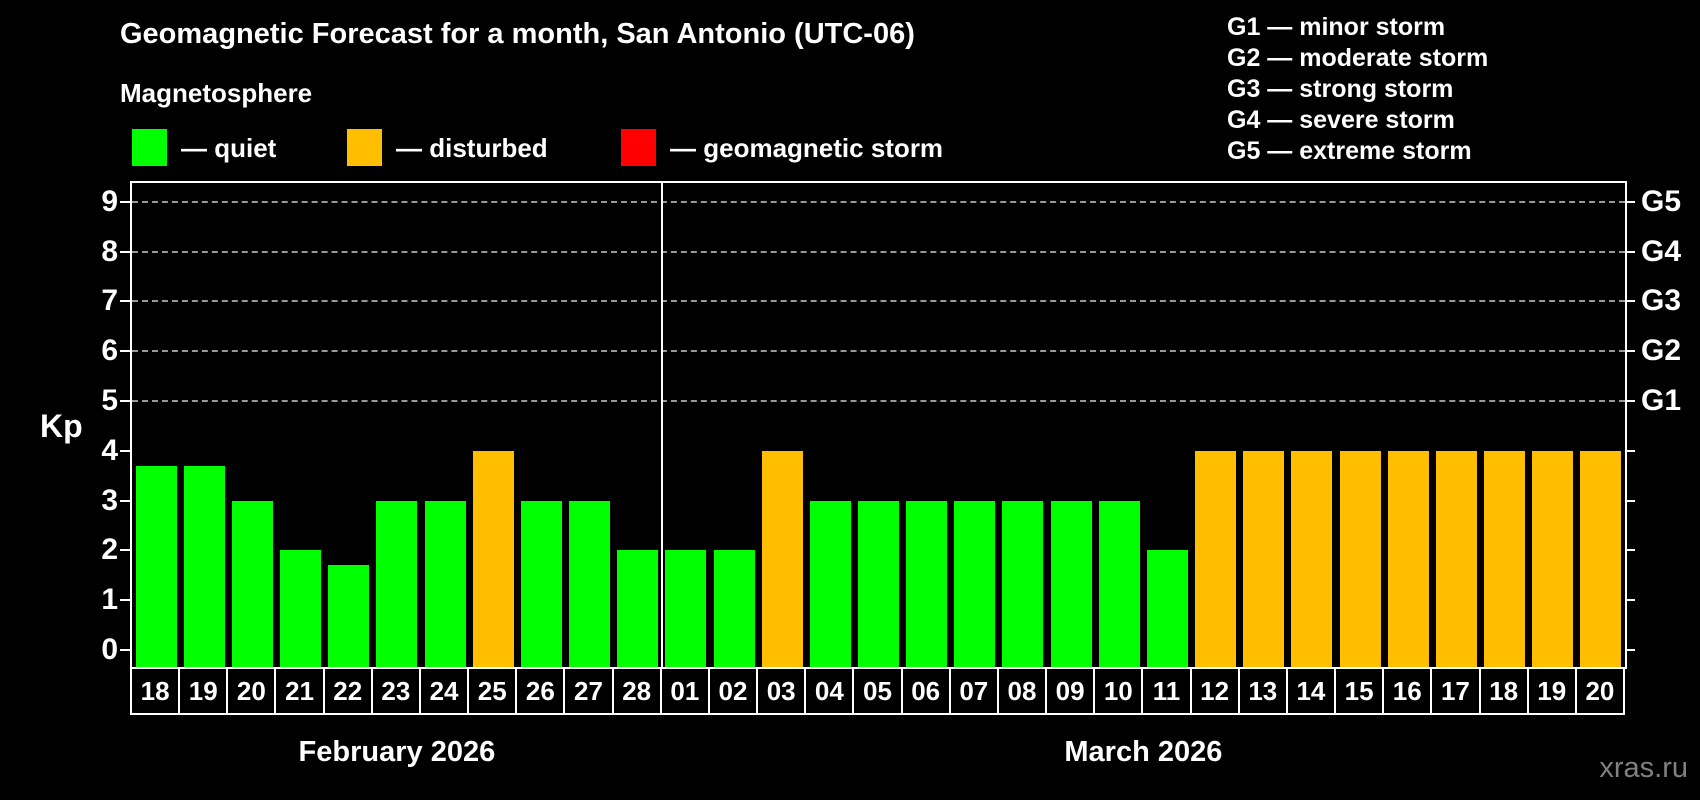 This screenshot has width=1700, height=800. What do you see at coordinates (878, 201) in the screenshot?
I see `gridline-kp9` at bounding box center [878, 201].